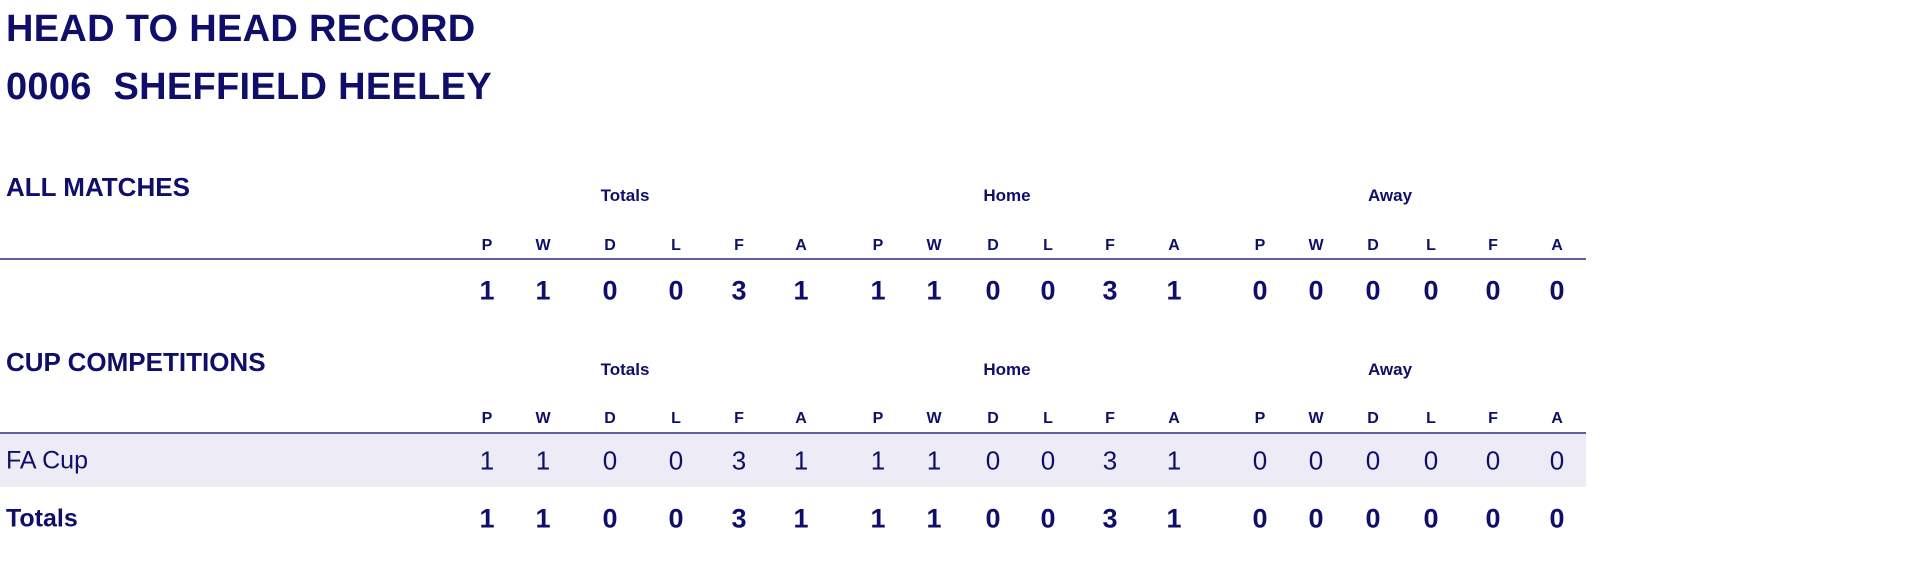  Describe the element at coordinates (241, 29) in the screenshot. I see `page-title: HEAD TO HEAD RECORD` at that location.